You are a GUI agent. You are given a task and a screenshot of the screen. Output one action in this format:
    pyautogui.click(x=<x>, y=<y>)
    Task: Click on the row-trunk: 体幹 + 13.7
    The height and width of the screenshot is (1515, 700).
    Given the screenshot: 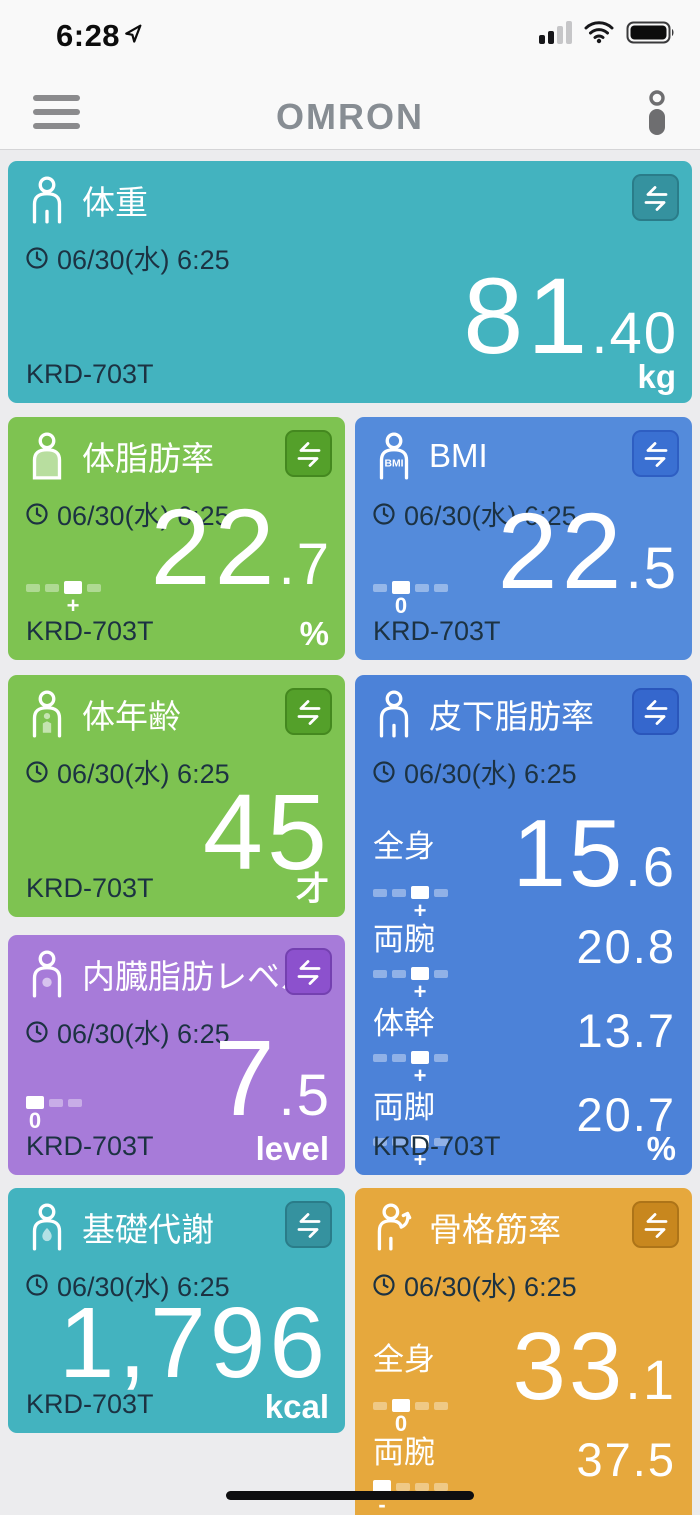 What is the action you would take?
    pyautogui.click(x=524, y=1042)
    